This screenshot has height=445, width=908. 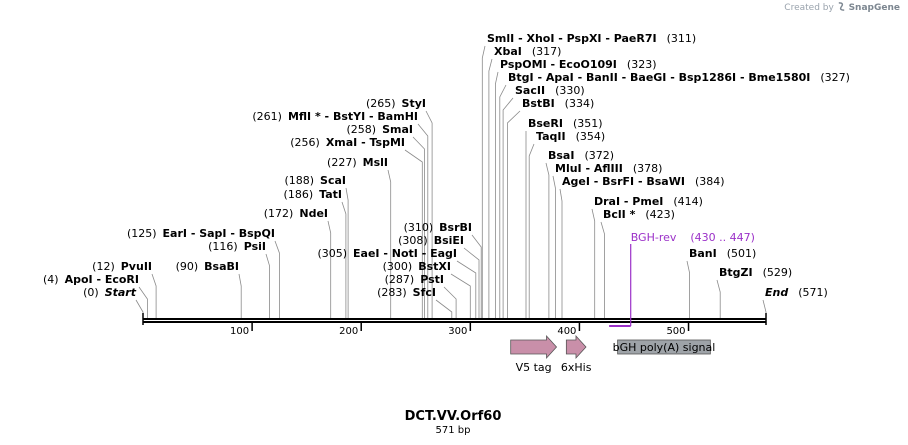 I want to click on site-apoi-4: (4) ApoI - EcoRI, so click(x=95, y=295).